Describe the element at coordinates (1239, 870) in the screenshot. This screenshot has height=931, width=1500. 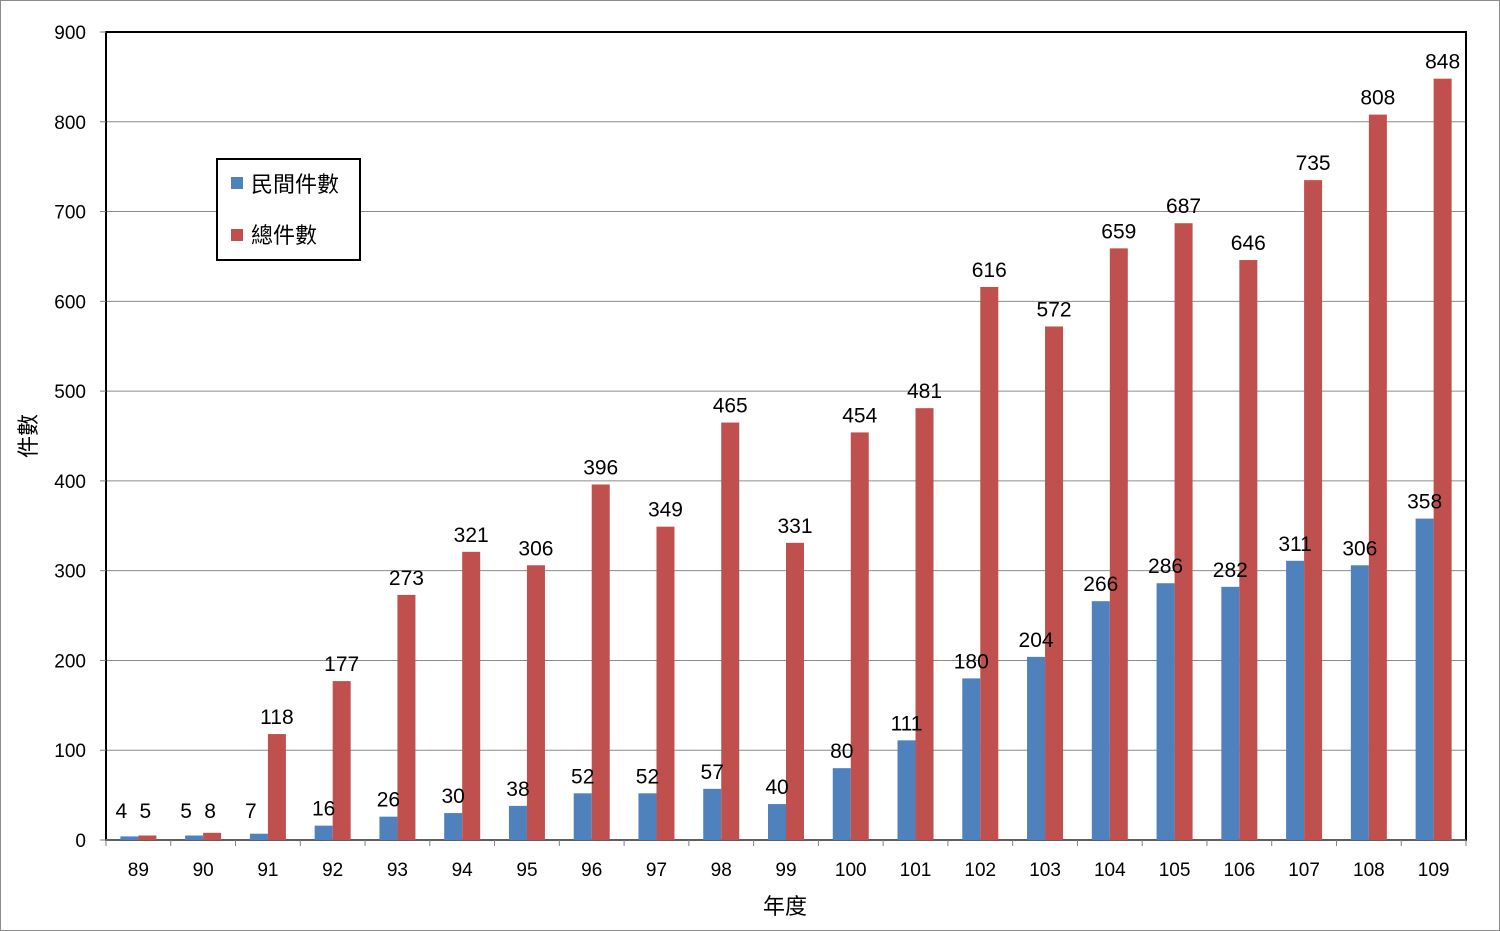
I see `x-tick-label: 106` at that location.